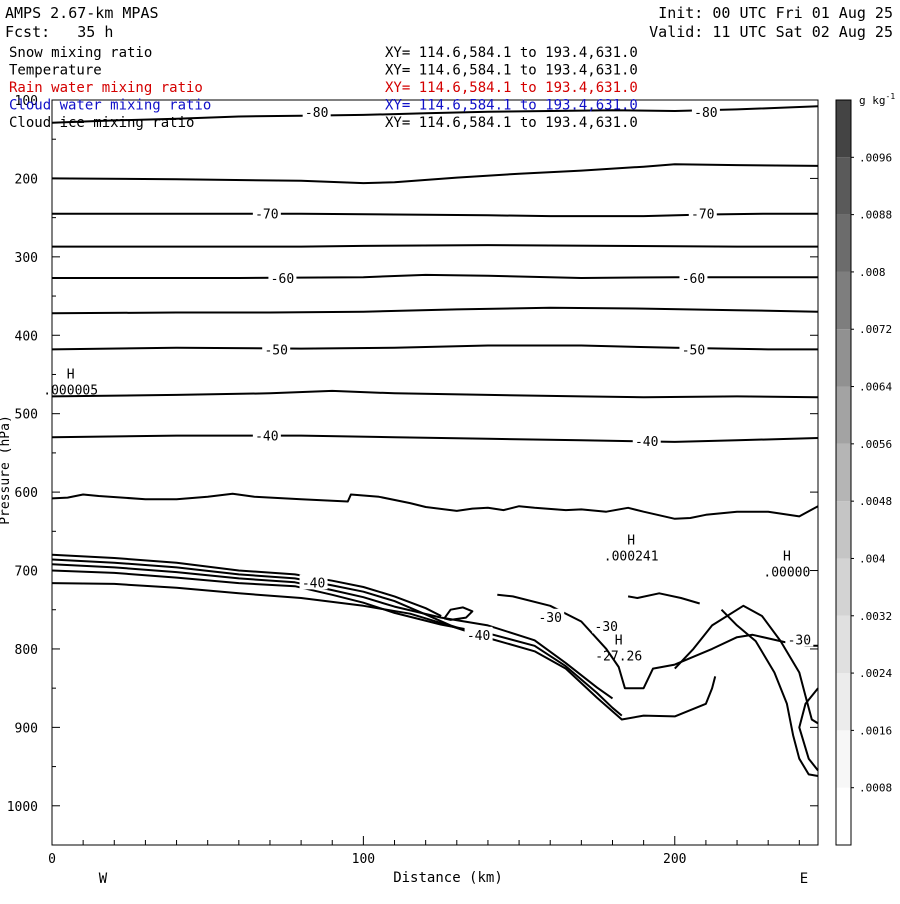 The image size is (900, 904). What do you see at coordinates (631, 557) in the screenshot?
I see `extremum-value: .000241` at bounding box center [631, 557].